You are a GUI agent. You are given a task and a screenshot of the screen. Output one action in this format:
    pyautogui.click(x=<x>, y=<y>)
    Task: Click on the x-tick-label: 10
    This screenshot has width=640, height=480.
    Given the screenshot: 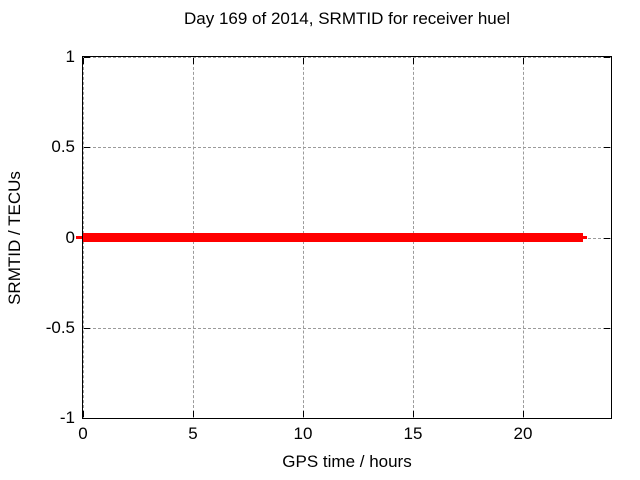 What is the action you would take?
    pyautogui.click(x=303, y=433)
    